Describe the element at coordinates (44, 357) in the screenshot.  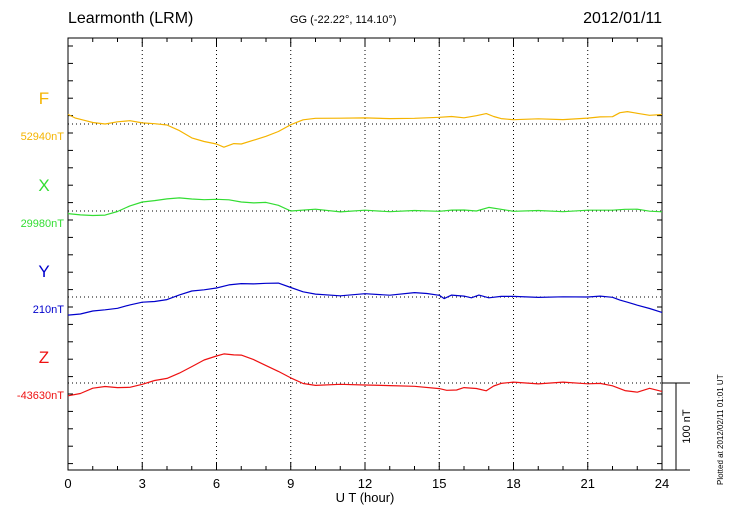
I see `series-name-z: Z` at that location.